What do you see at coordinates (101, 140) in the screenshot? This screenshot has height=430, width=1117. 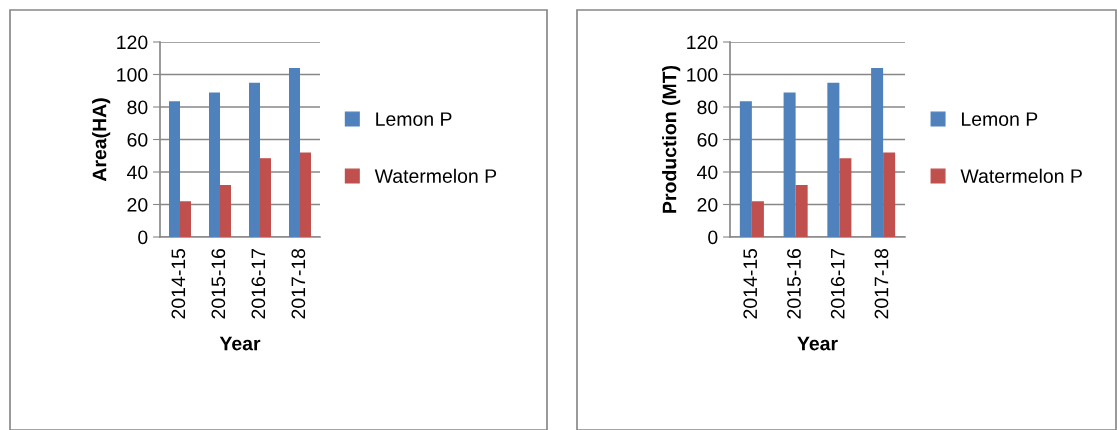 I see `y-axis-title: Area(HA)` at bounding box center [101, 140].